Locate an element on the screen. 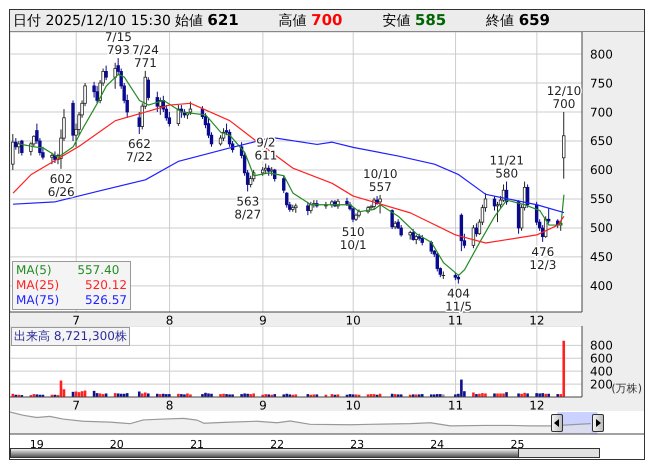  annotation: 602 6/26 is located at coordinates (61, 185).